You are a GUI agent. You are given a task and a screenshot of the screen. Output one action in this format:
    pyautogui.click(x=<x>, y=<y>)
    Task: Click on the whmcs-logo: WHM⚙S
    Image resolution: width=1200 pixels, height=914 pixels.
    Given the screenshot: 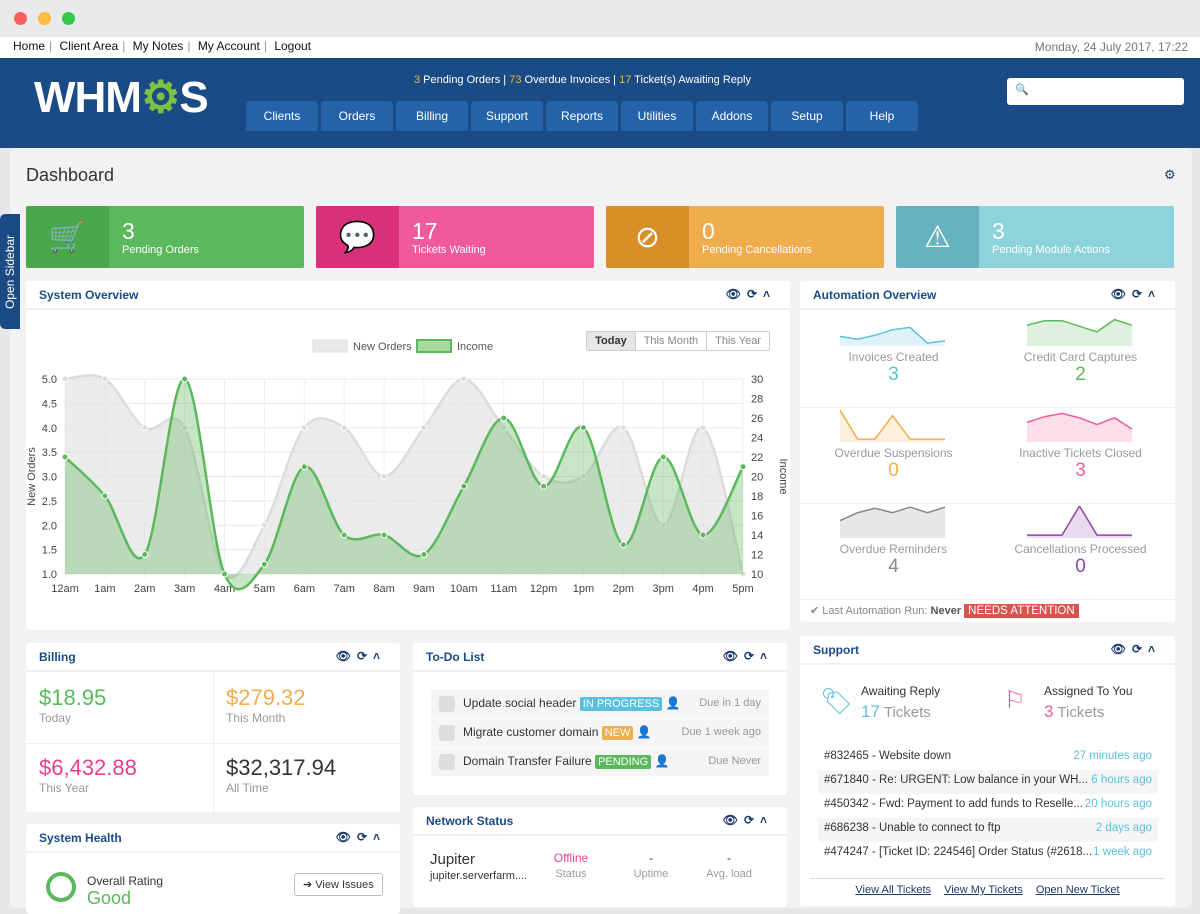 What is the action you would take?
    pyautogui.click(x=121, y=97)
    